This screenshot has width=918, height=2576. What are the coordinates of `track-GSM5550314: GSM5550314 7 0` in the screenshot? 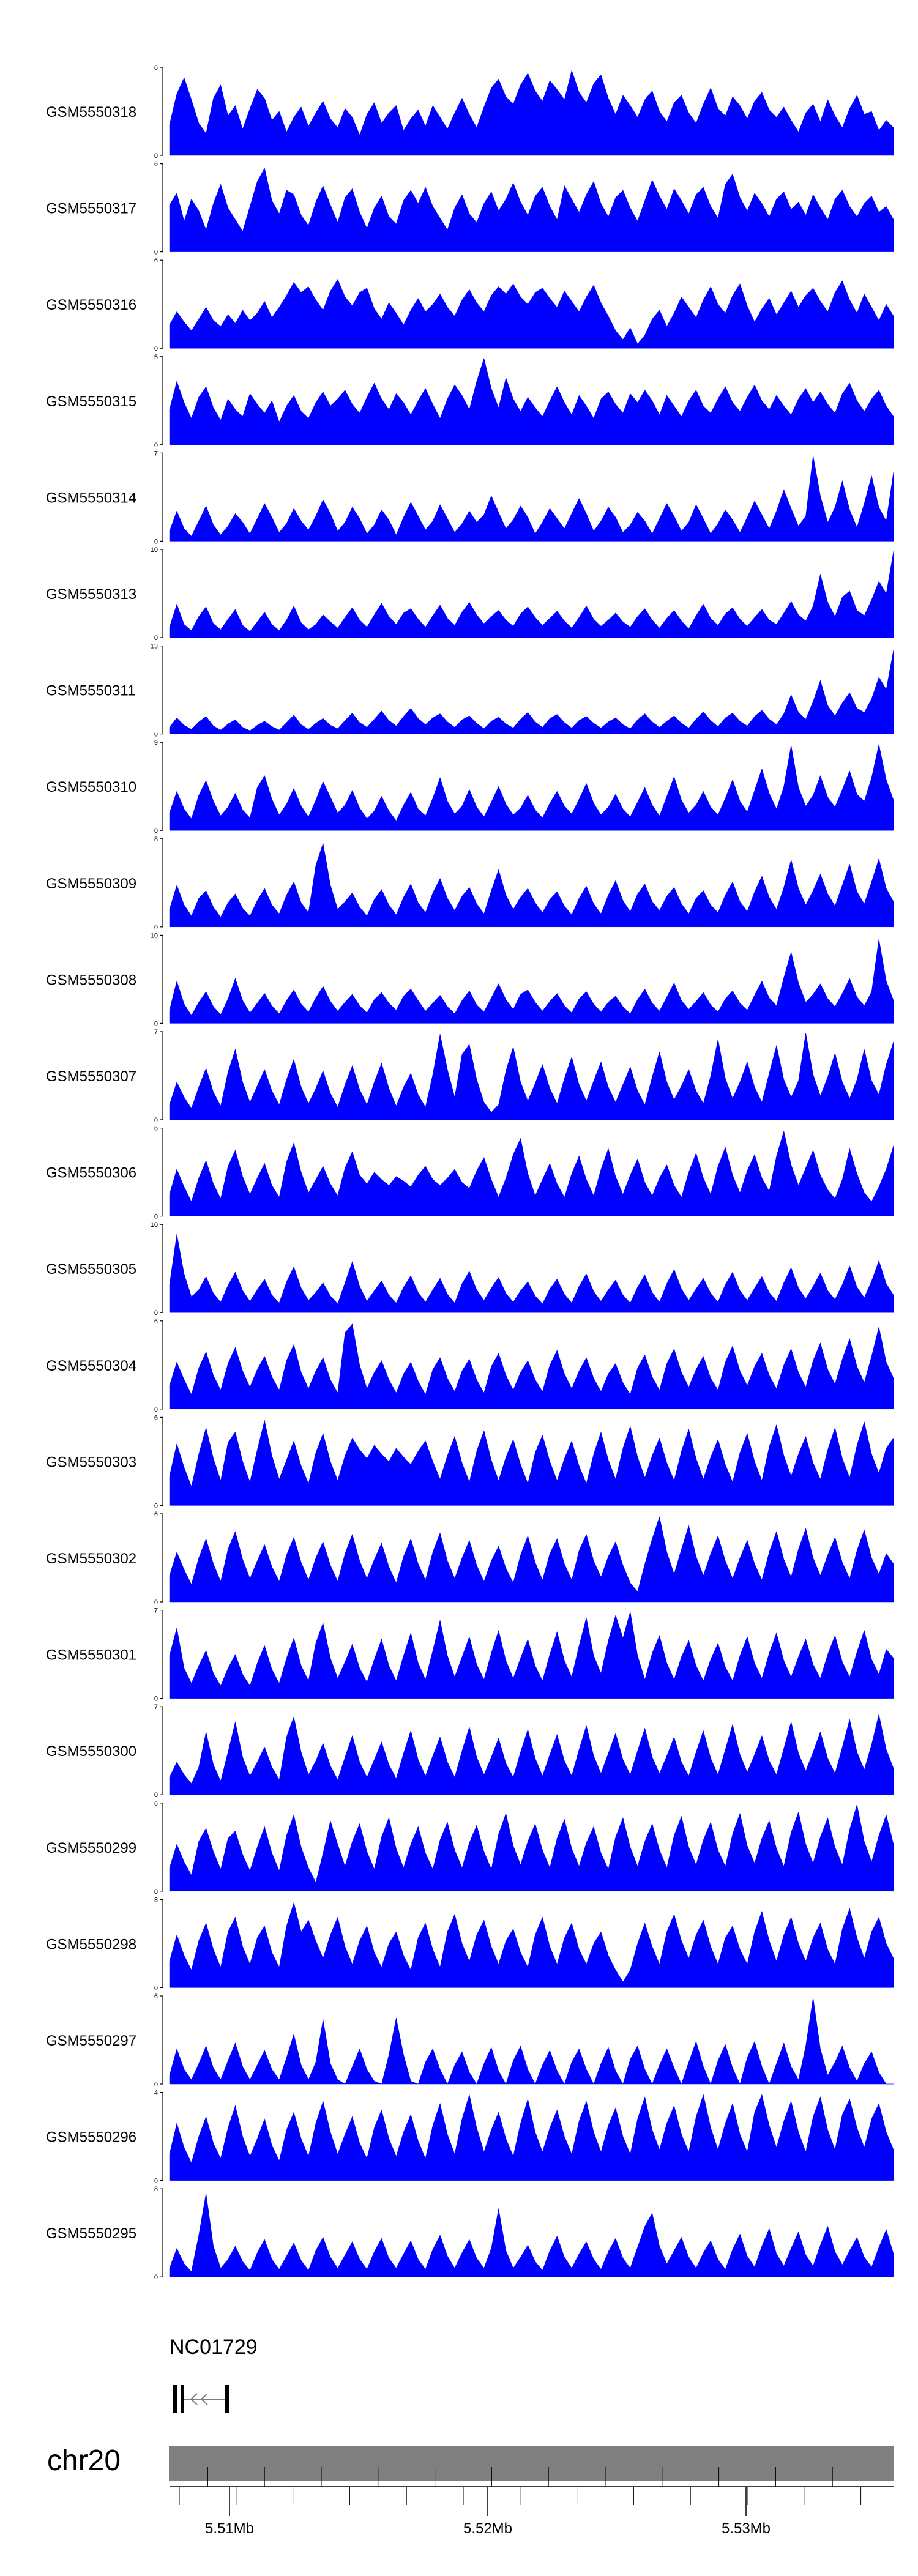 It's located at (470, 498).